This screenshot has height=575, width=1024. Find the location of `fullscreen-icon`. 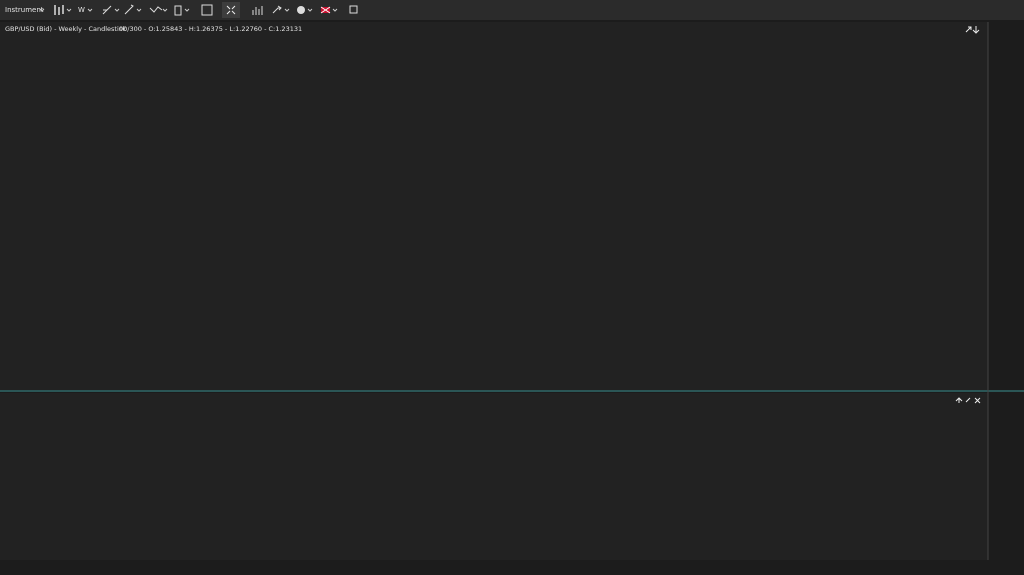

fullscreen-icon is located at coordinates (231, 10).